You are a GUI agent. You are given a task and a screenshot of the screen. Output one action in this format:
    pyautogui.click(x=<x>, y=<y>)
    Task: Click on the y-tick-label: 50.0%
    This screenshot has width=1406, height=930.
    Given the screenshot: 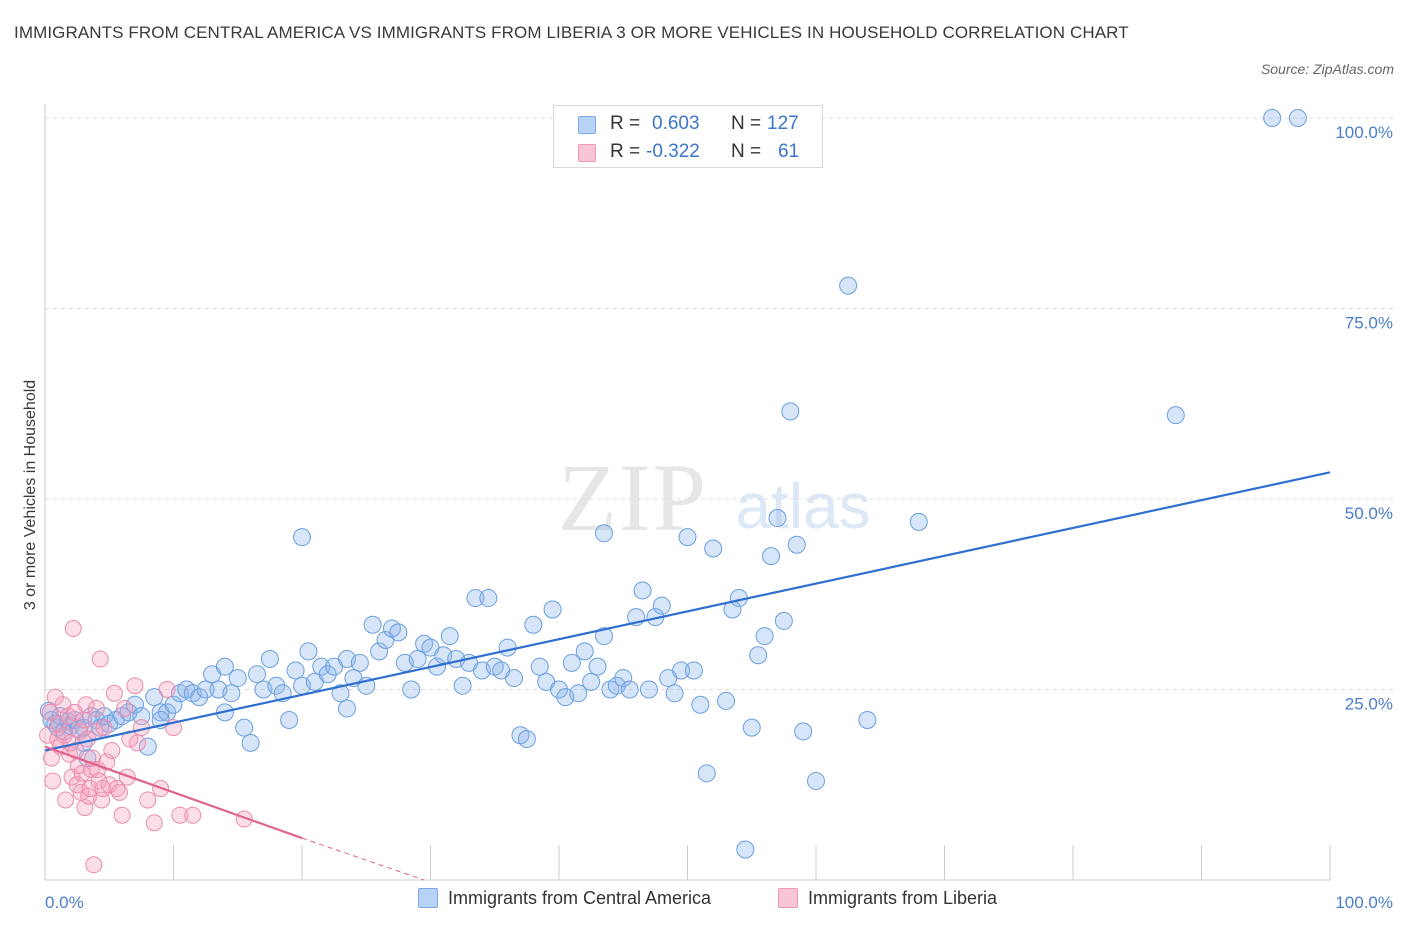 What is the action you would take?
    pyautogui.click(x=1369, y=513)
    